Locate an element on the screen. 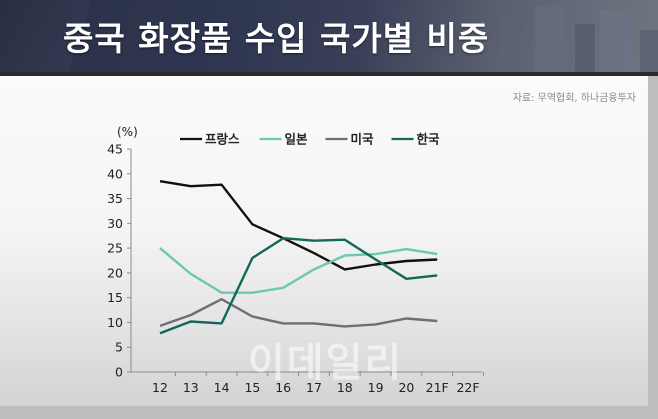 Image resolution: width=658 pixels, height=419 pixels. y-tick-label: 0 is located at coordinates (119, 372).